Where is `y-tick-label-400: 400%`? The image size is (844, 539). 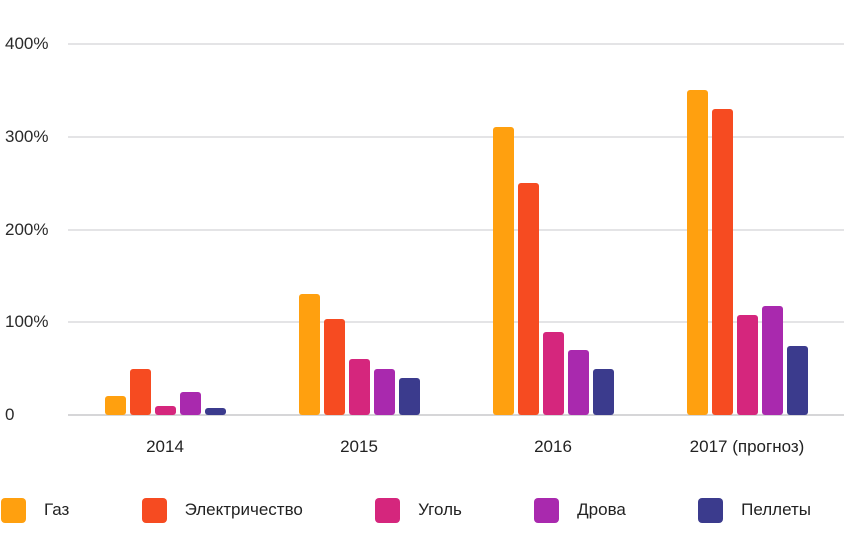 y-tick-label-400: 400% is located at coordinates (27, 43).